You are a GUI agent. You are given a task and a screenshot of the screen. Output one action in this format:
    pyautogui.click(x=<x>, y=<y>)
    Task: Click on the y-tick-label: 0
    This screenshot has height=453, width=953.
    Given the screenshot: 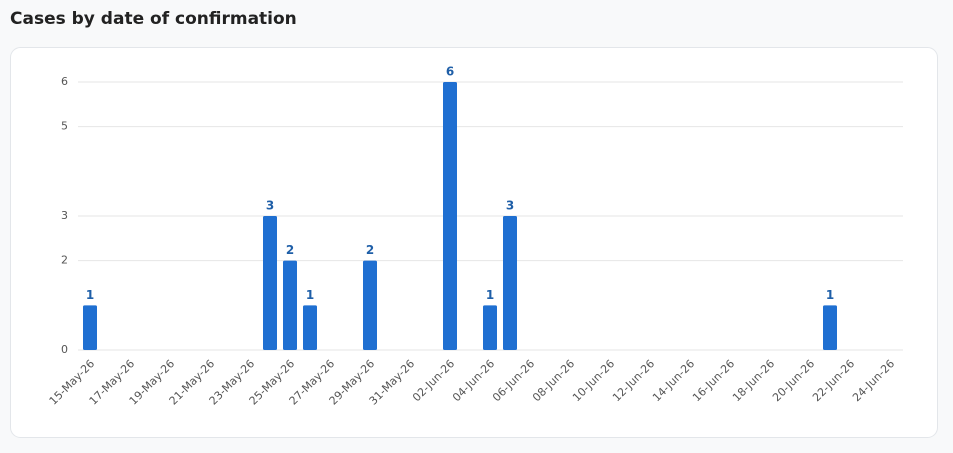 What is the action you would take?
    pyautogui.click(x=64, y=349)
    